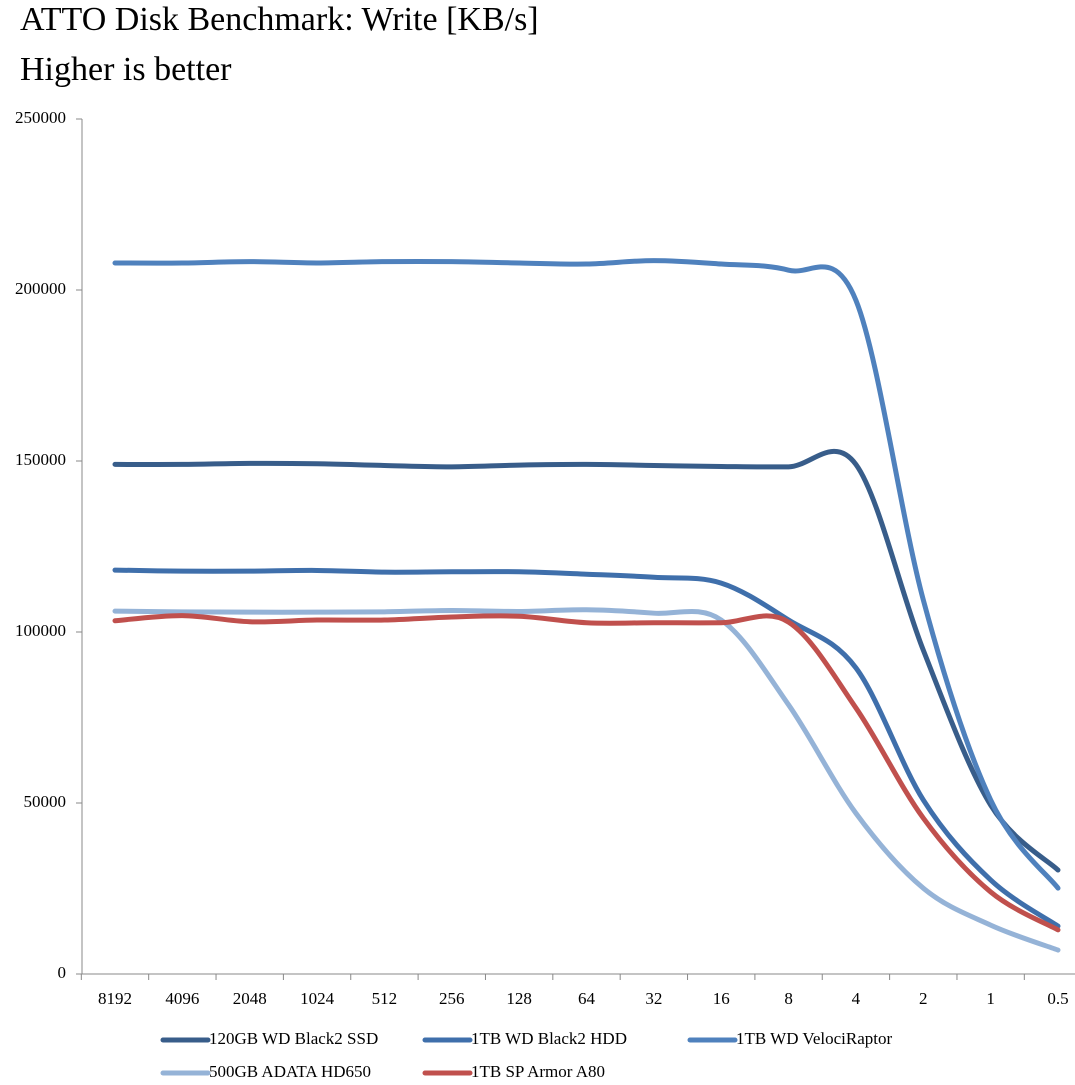  I want to click on x-tick-label: 1, so click(990, 998).